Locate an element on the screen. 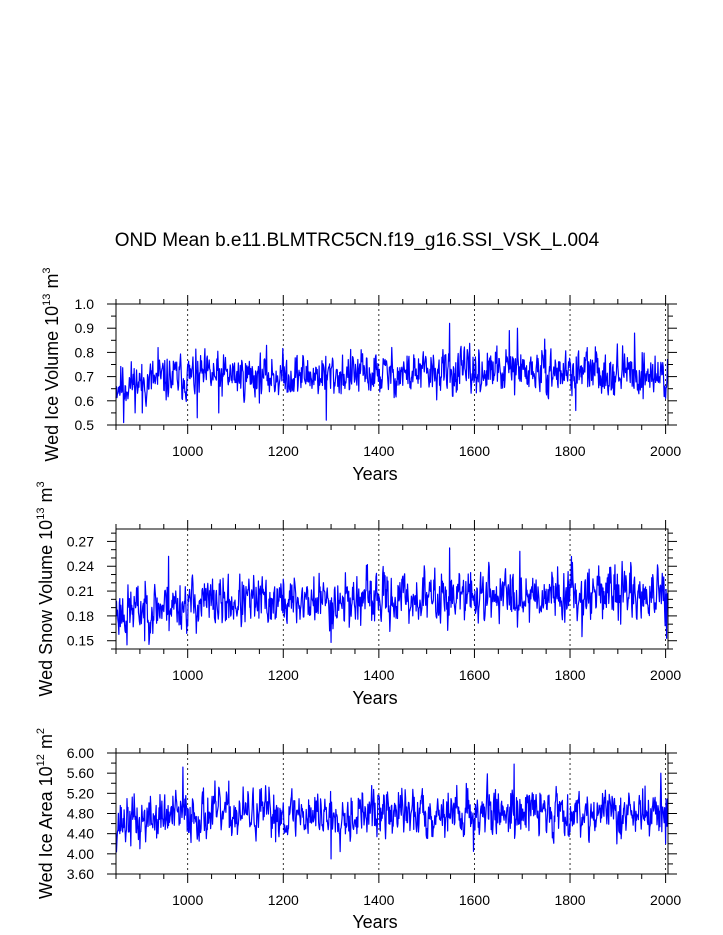  y-axis-label: Wed Snow Volume 1013 m3 is located at coordinates (45, 588).